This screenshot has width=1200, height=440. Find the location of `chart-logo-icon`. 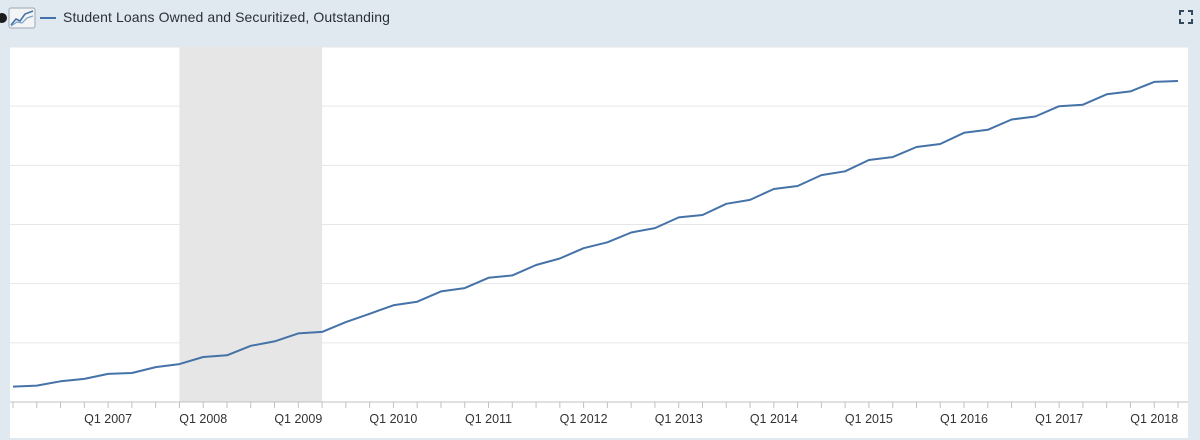

chart-logo-icon is located at coordinates (18, 18).